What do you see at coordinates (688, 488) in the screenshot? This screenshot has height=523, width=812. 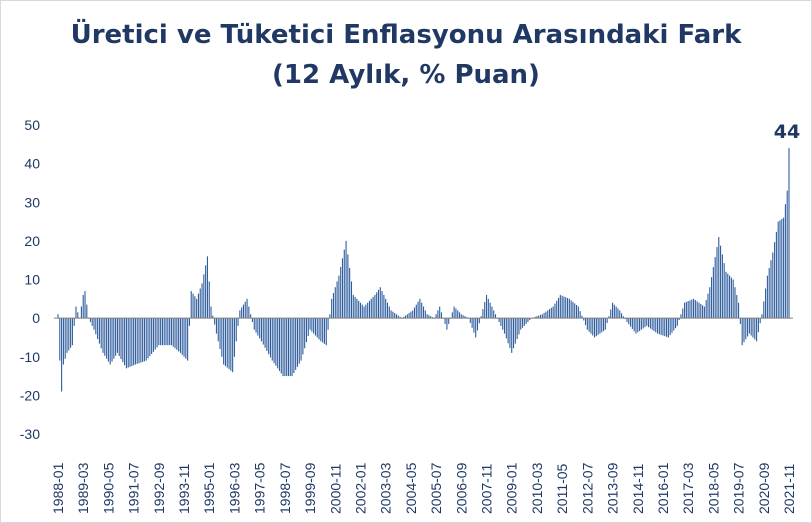 I see `x-tick-label: 2017-03` at bounding box center [688, 488].